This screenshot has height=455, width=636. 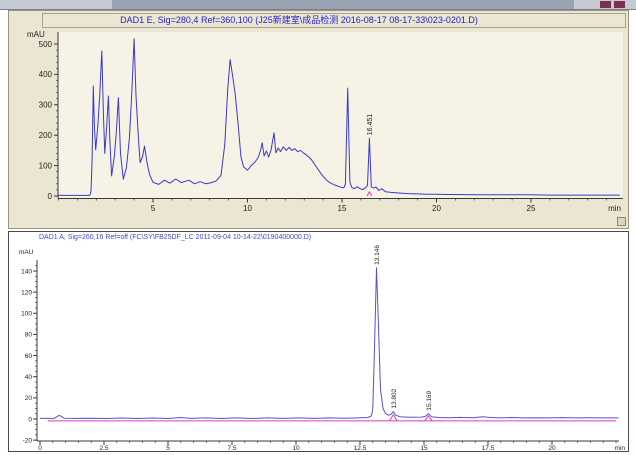 I want to click on y-tick-label: -20, so click(x=28, y=440).